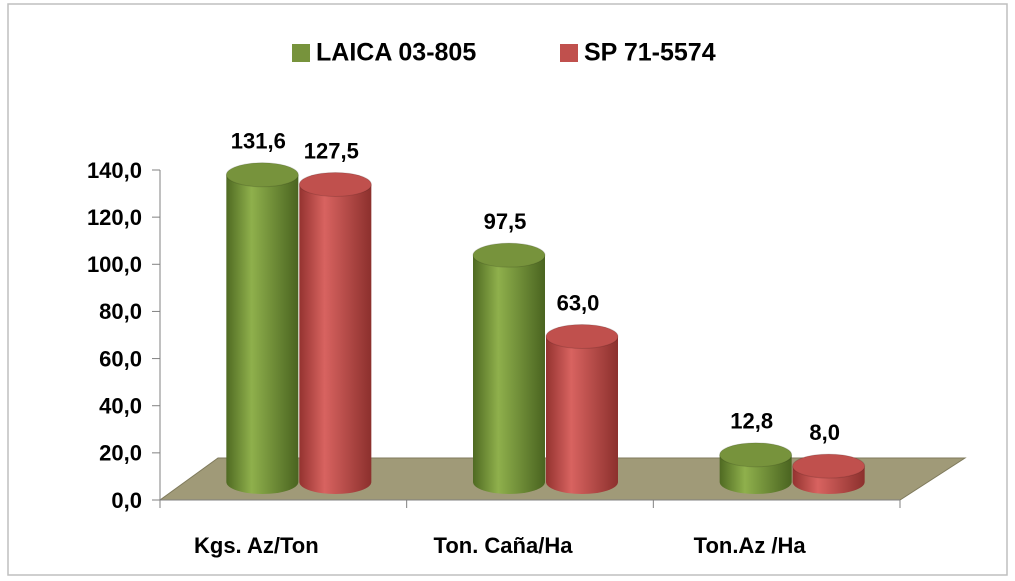  Describe the element at coordinates (650, 53) in the screenshot. I see `legend-label: SP 71-5574` at that location.